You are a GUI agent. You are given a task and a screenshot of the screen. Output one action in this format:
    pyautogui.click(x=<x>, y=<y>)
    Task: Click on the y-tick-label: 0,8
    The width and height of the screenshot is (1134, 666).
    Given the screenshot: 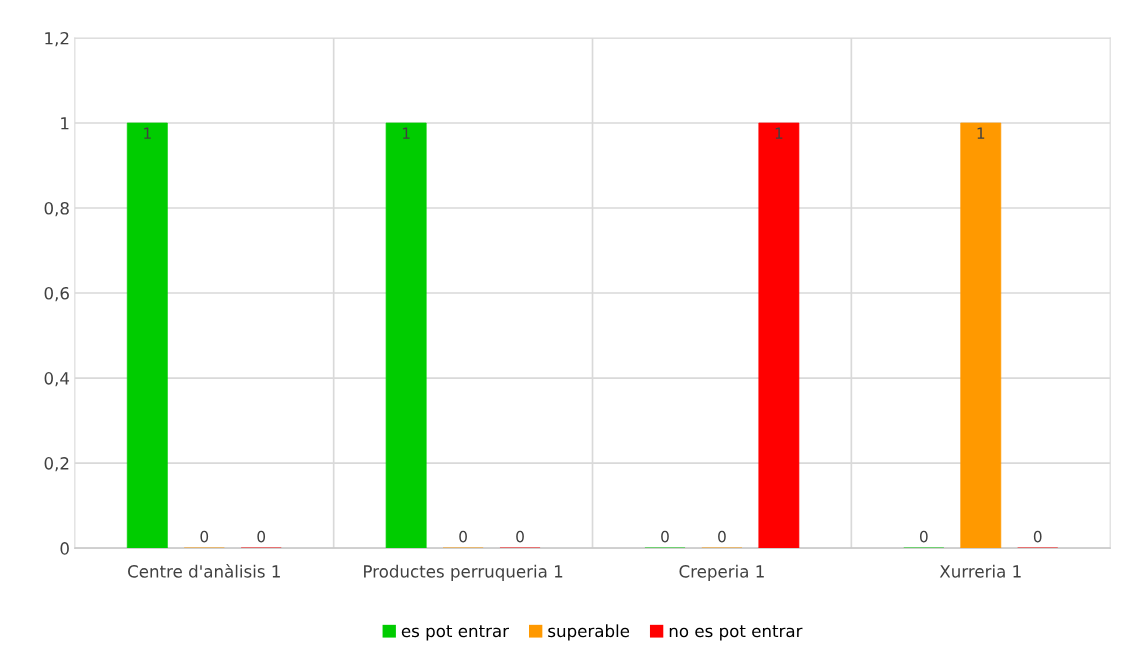 What is the action you would take?
    pyautogui.click(x=56, y=209)
    